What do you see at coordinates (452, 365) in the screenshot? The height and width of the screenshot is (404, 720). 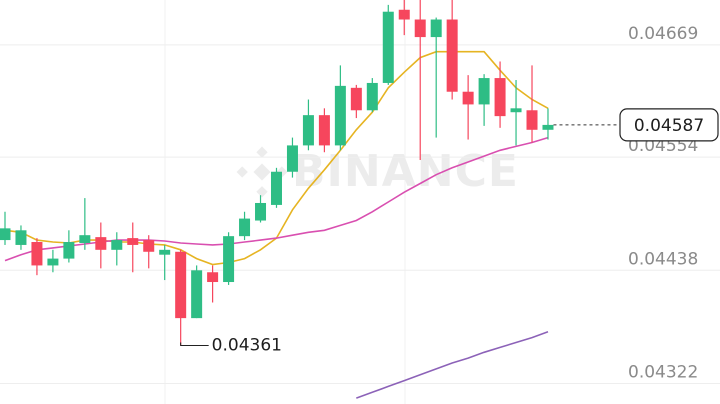 I see `moving-average-line` at bounding box center [452, 365].